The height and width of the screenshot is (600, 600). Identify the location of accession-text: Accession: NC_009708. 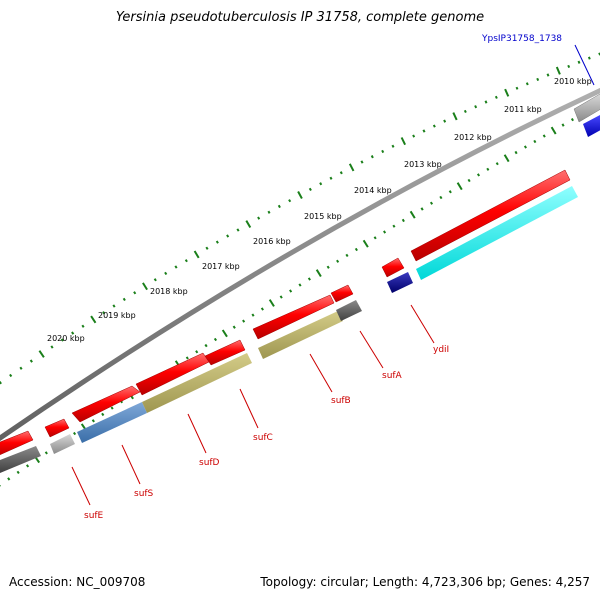
(77, 582).